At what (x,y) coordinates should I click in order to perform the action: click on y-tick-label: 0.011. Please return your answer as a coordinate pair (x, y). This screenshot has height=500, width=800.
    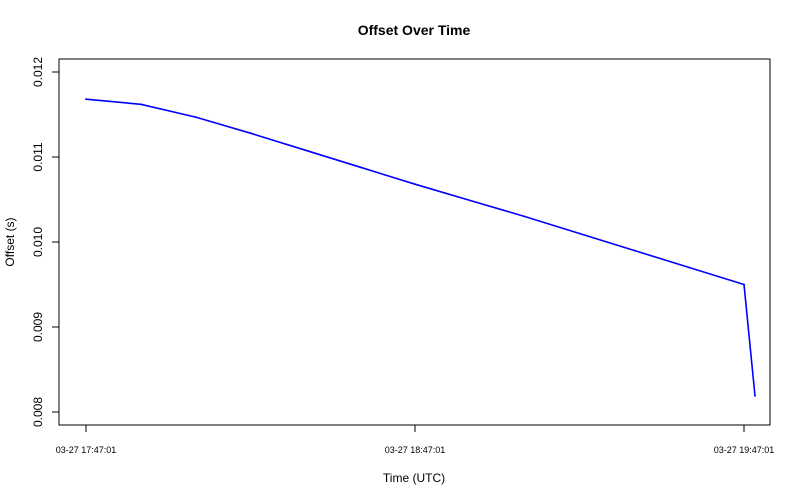
    Looking at the image, I should click on (38, 156).